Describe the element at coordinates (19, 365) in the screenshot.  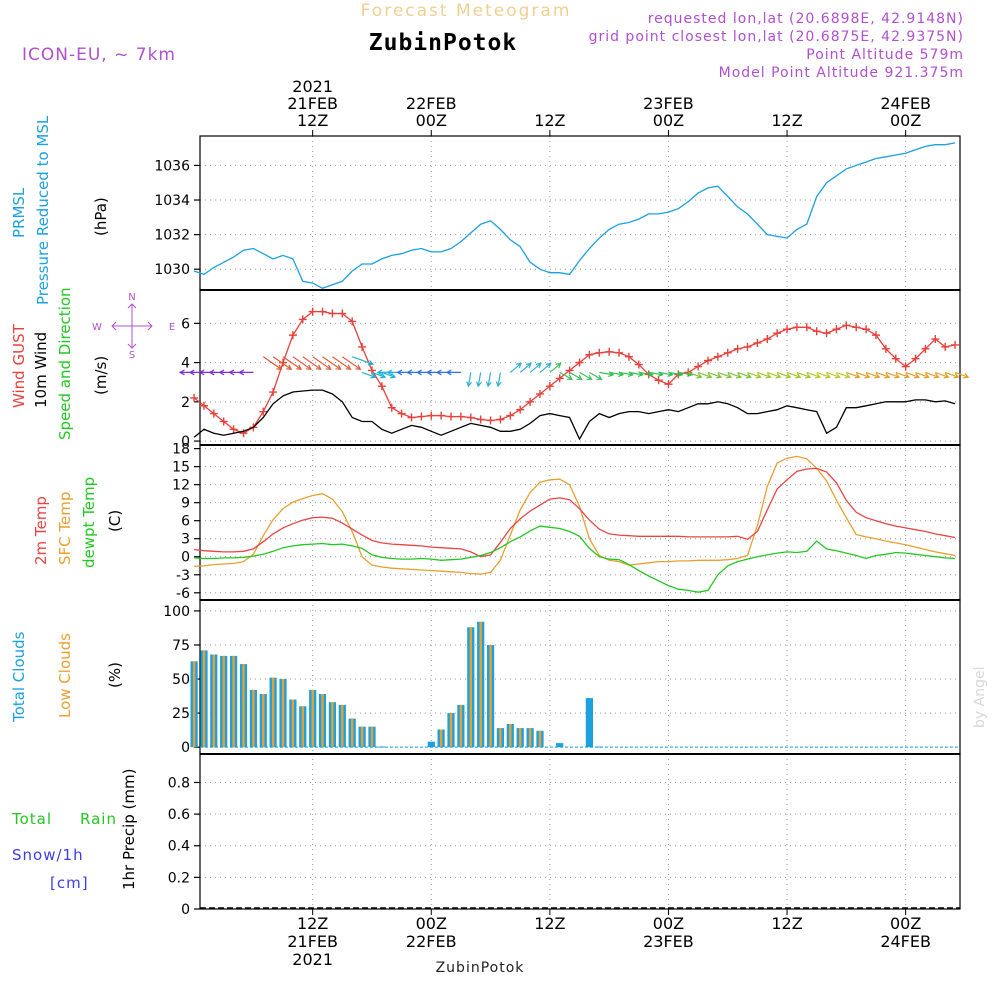
I see `wind-label-1: Wind GUST` at that location.